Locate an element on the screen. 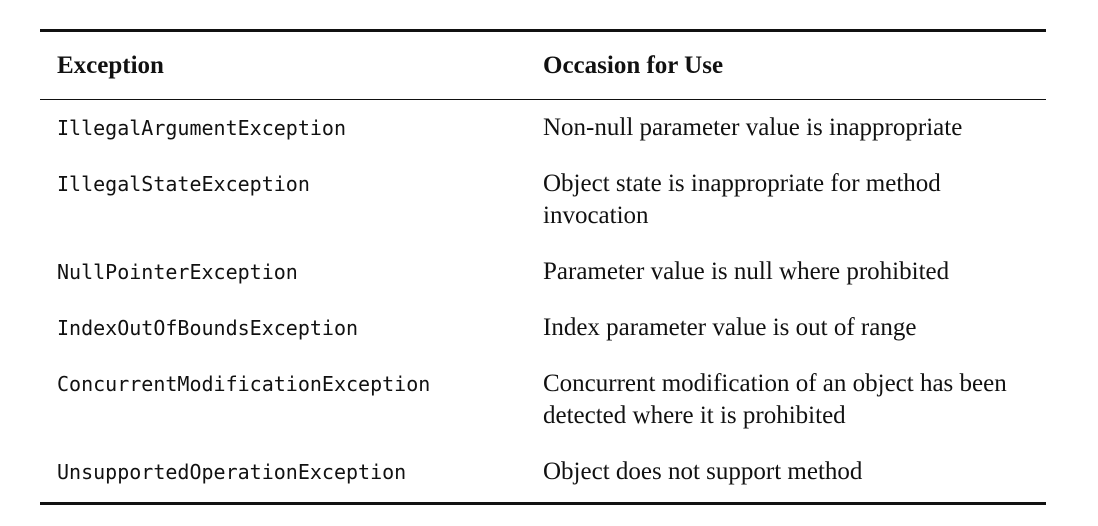 This screenshot has height=526, width=1098. exception-name: ConcurrentModificationException is located at coordinates (244, 384).